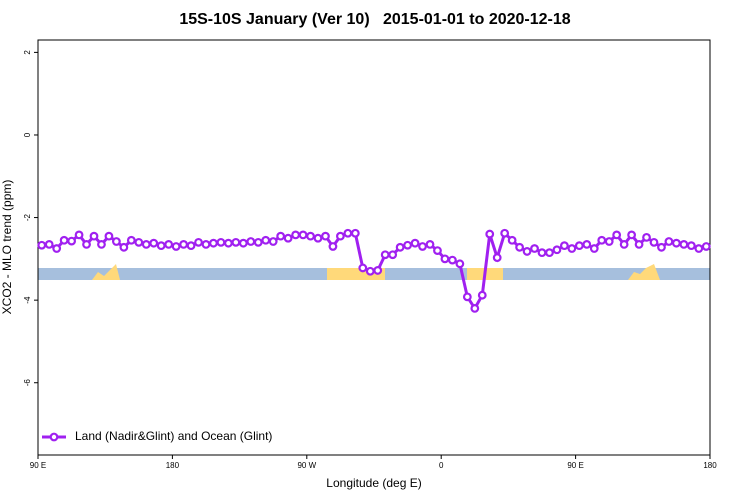 The image size is (750, 500). What do you see at coordinates (7, 247) in the screenshot?
I see `y-axis-label: XCO2 - MLO trend (ppm)` at bounding box center [7, 247].